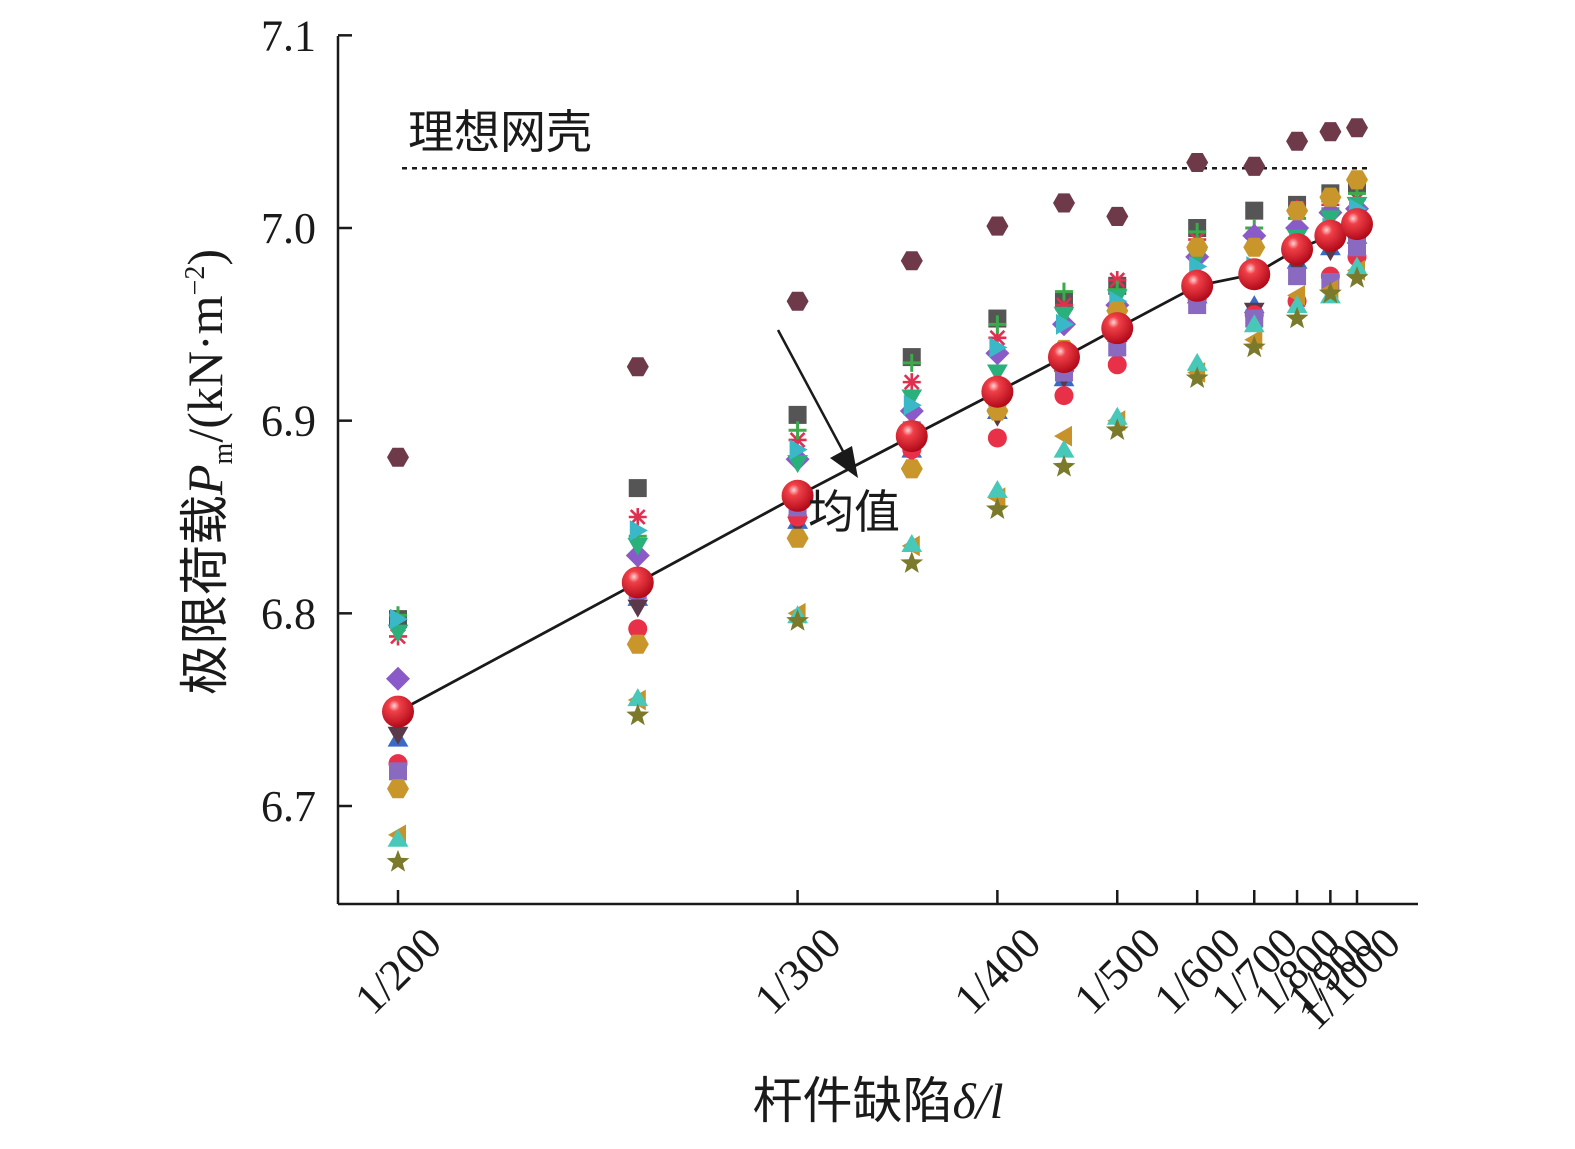 The height and width of the screenshot is (1149, 1575). I want to click on y-axis-title-unit-close: ), so click(205, 257).